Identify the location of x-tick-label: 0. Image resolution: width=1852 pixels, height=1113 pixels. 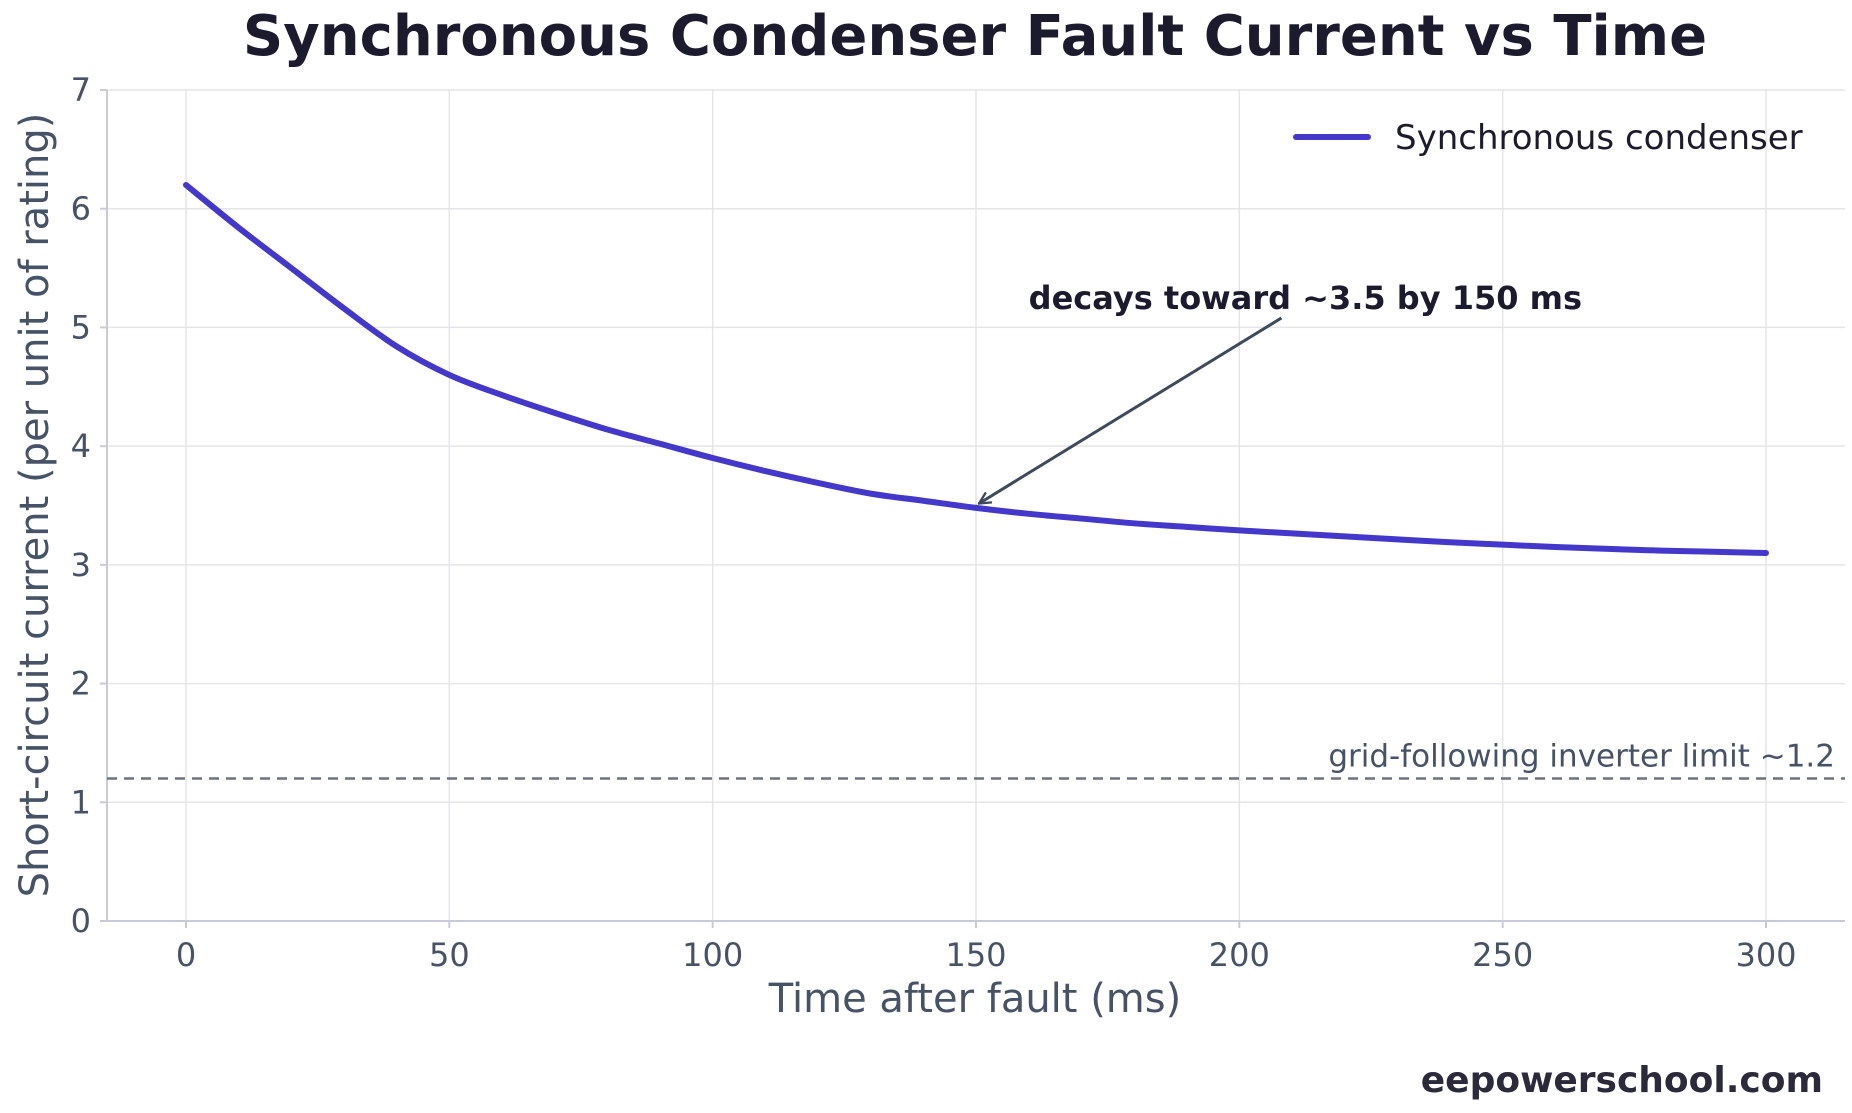
(186, 955).